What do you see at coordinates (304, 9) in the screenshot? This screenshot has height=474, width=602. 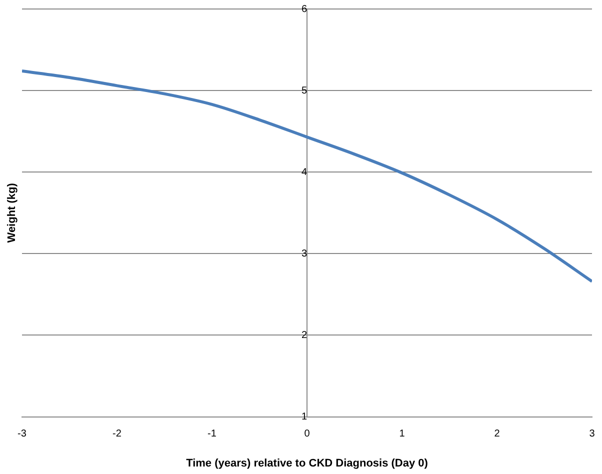 I see `y-tick-label: 6` at bounding box center [304, 9].